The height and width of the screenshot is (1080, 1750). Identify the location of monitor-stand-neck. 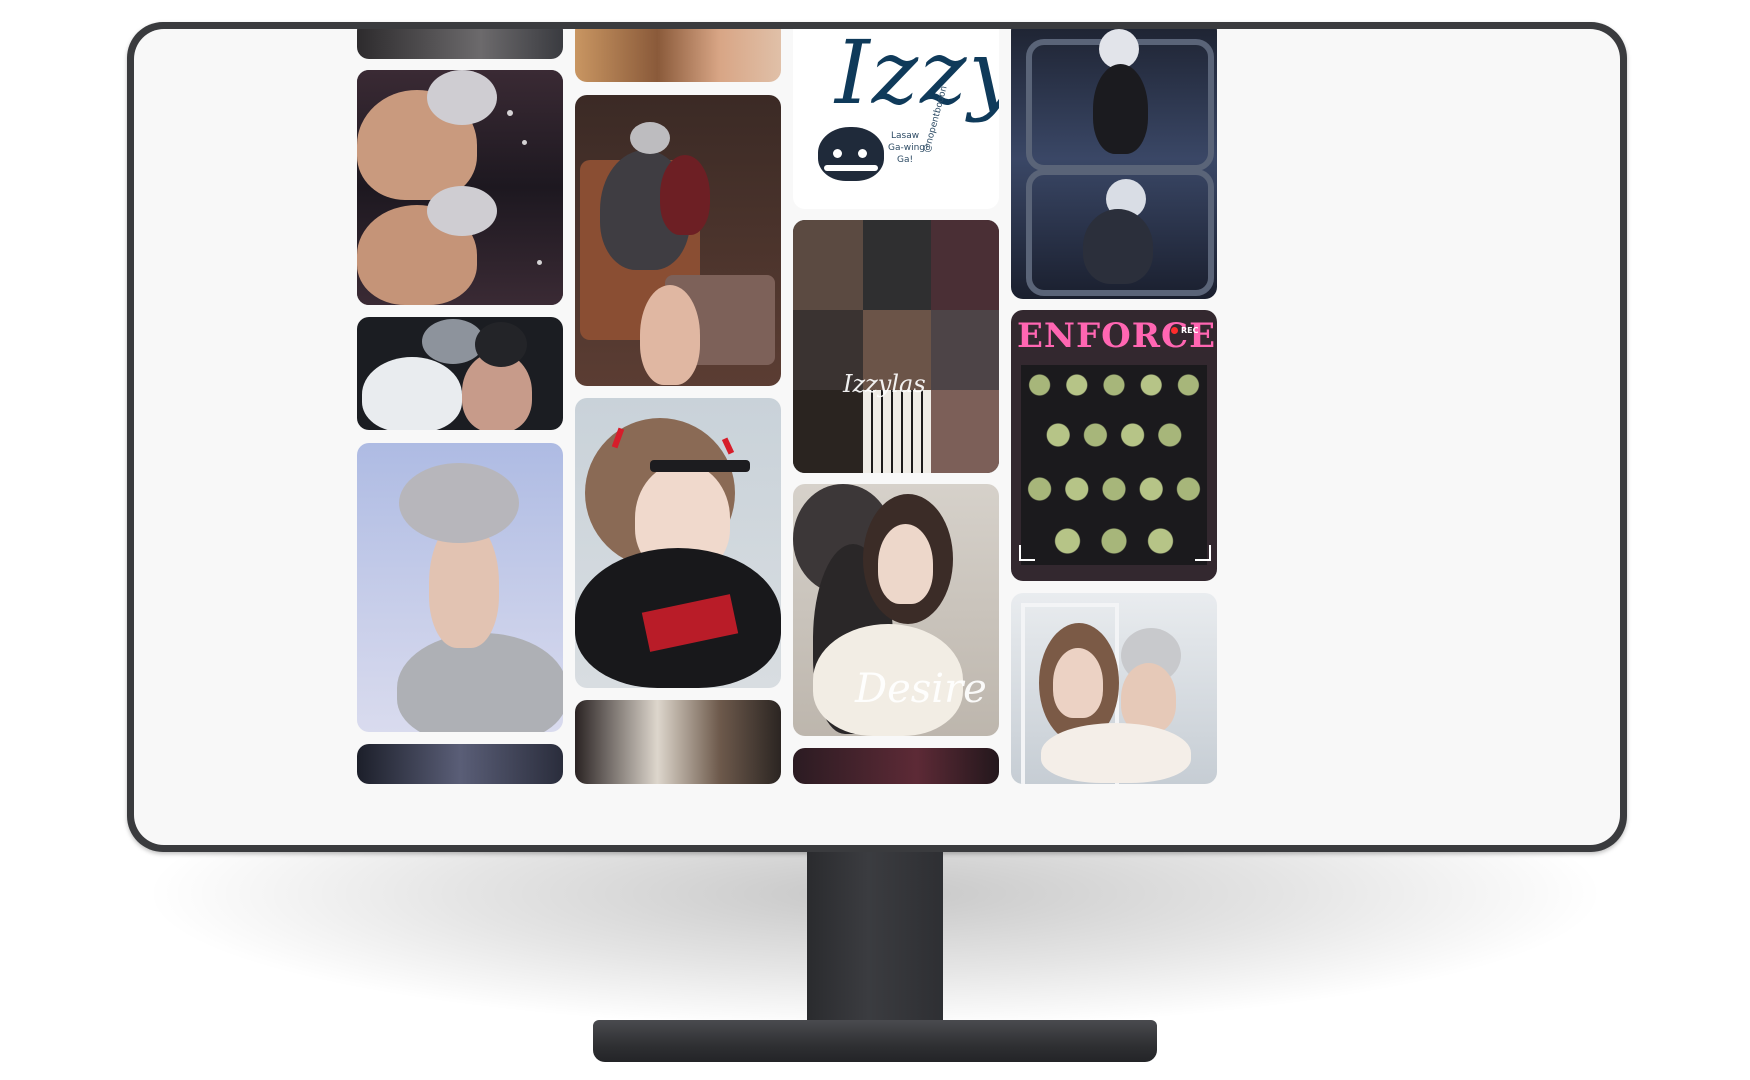
(875, 944).